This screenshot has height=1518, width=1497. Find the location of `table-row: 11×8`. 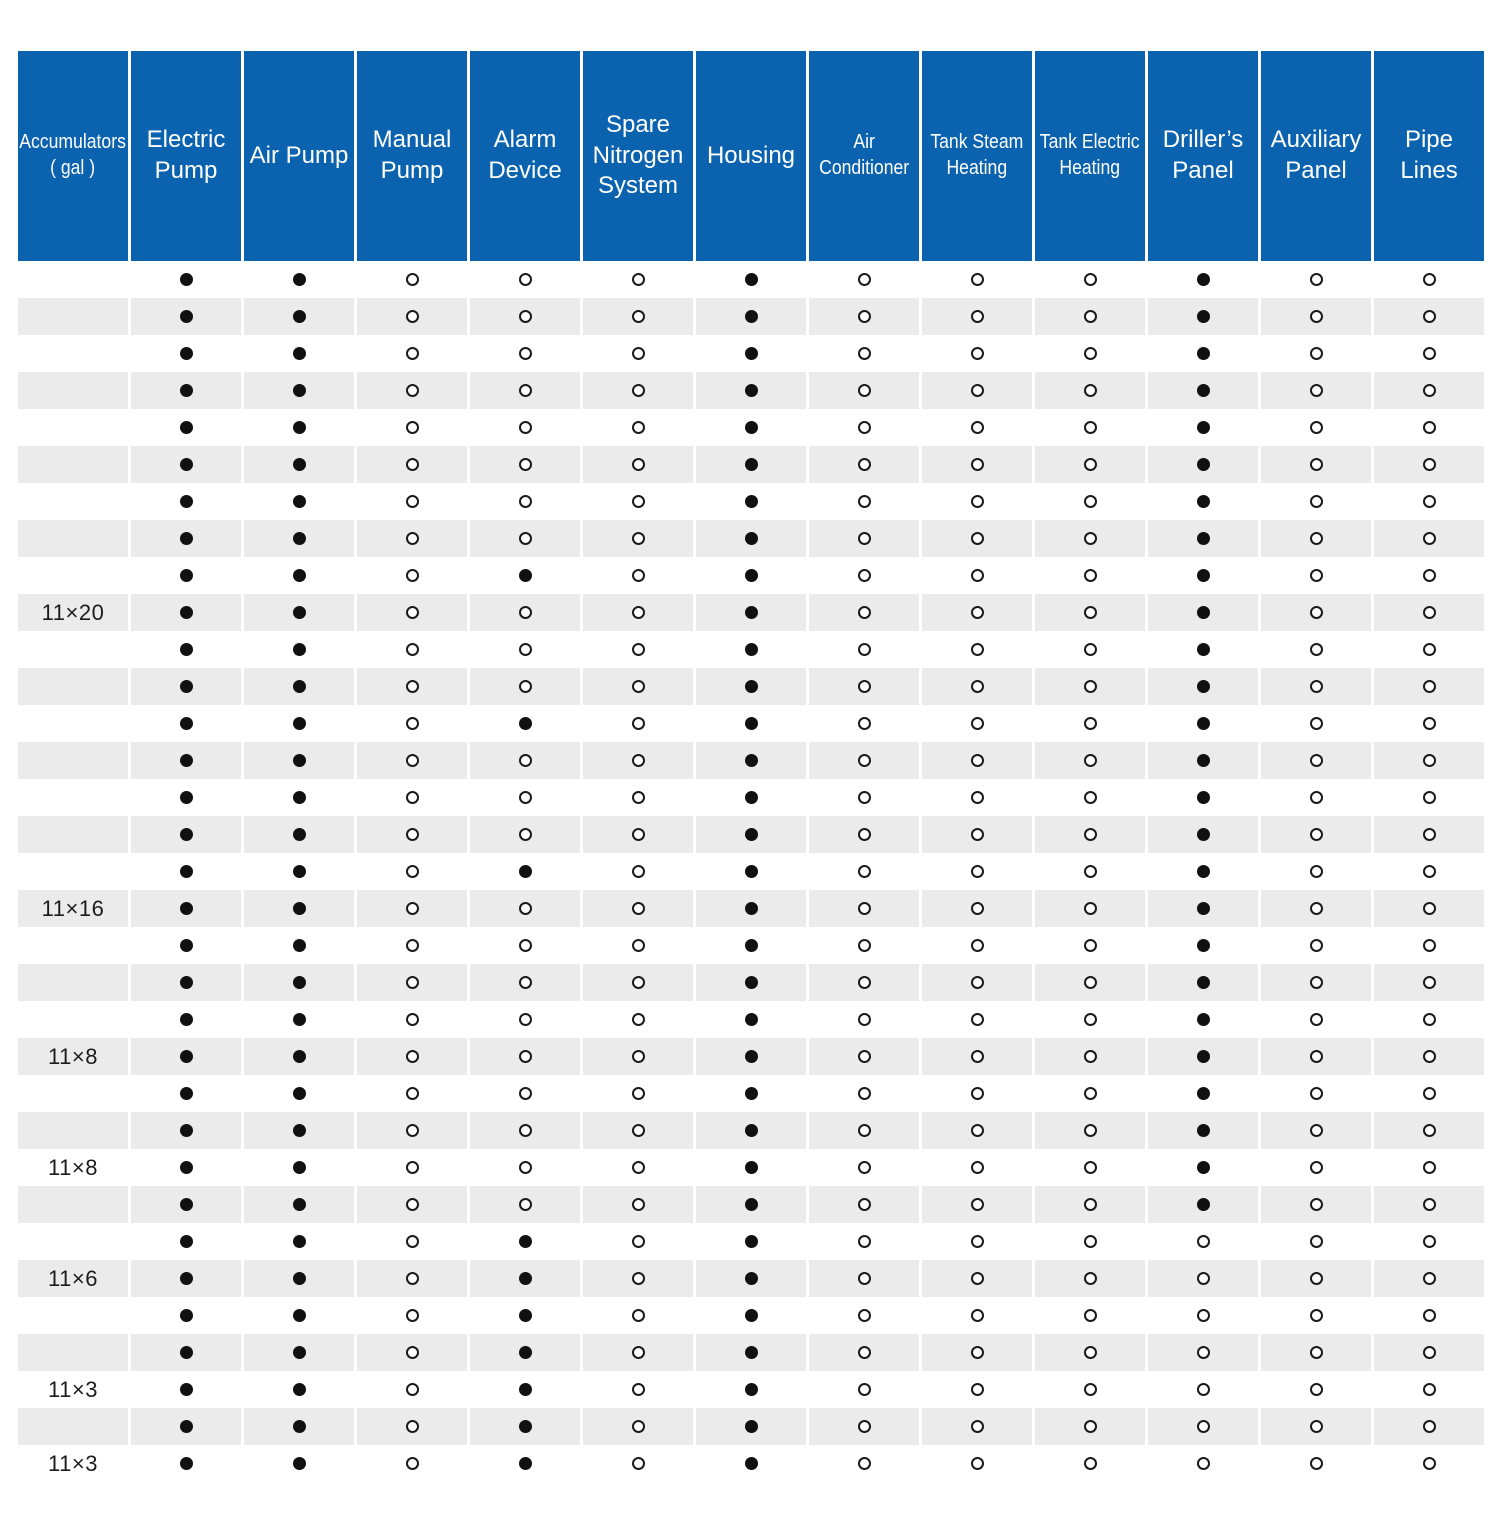

table-row: 11×8 is located at coordinates (751, 1056).